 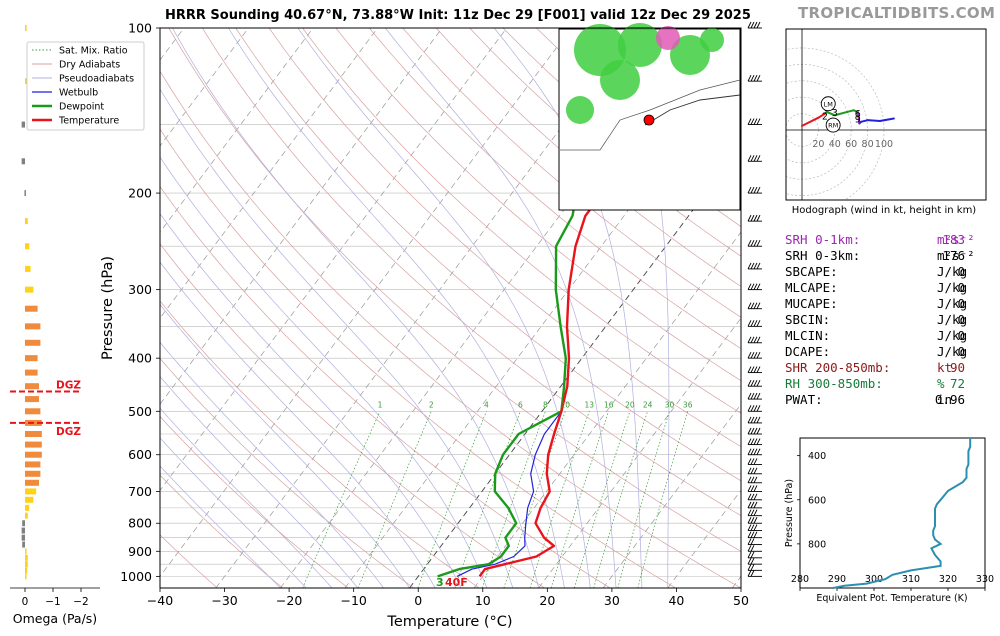 I want to click on y-tick-label: 800, so click(x=140, y=523).